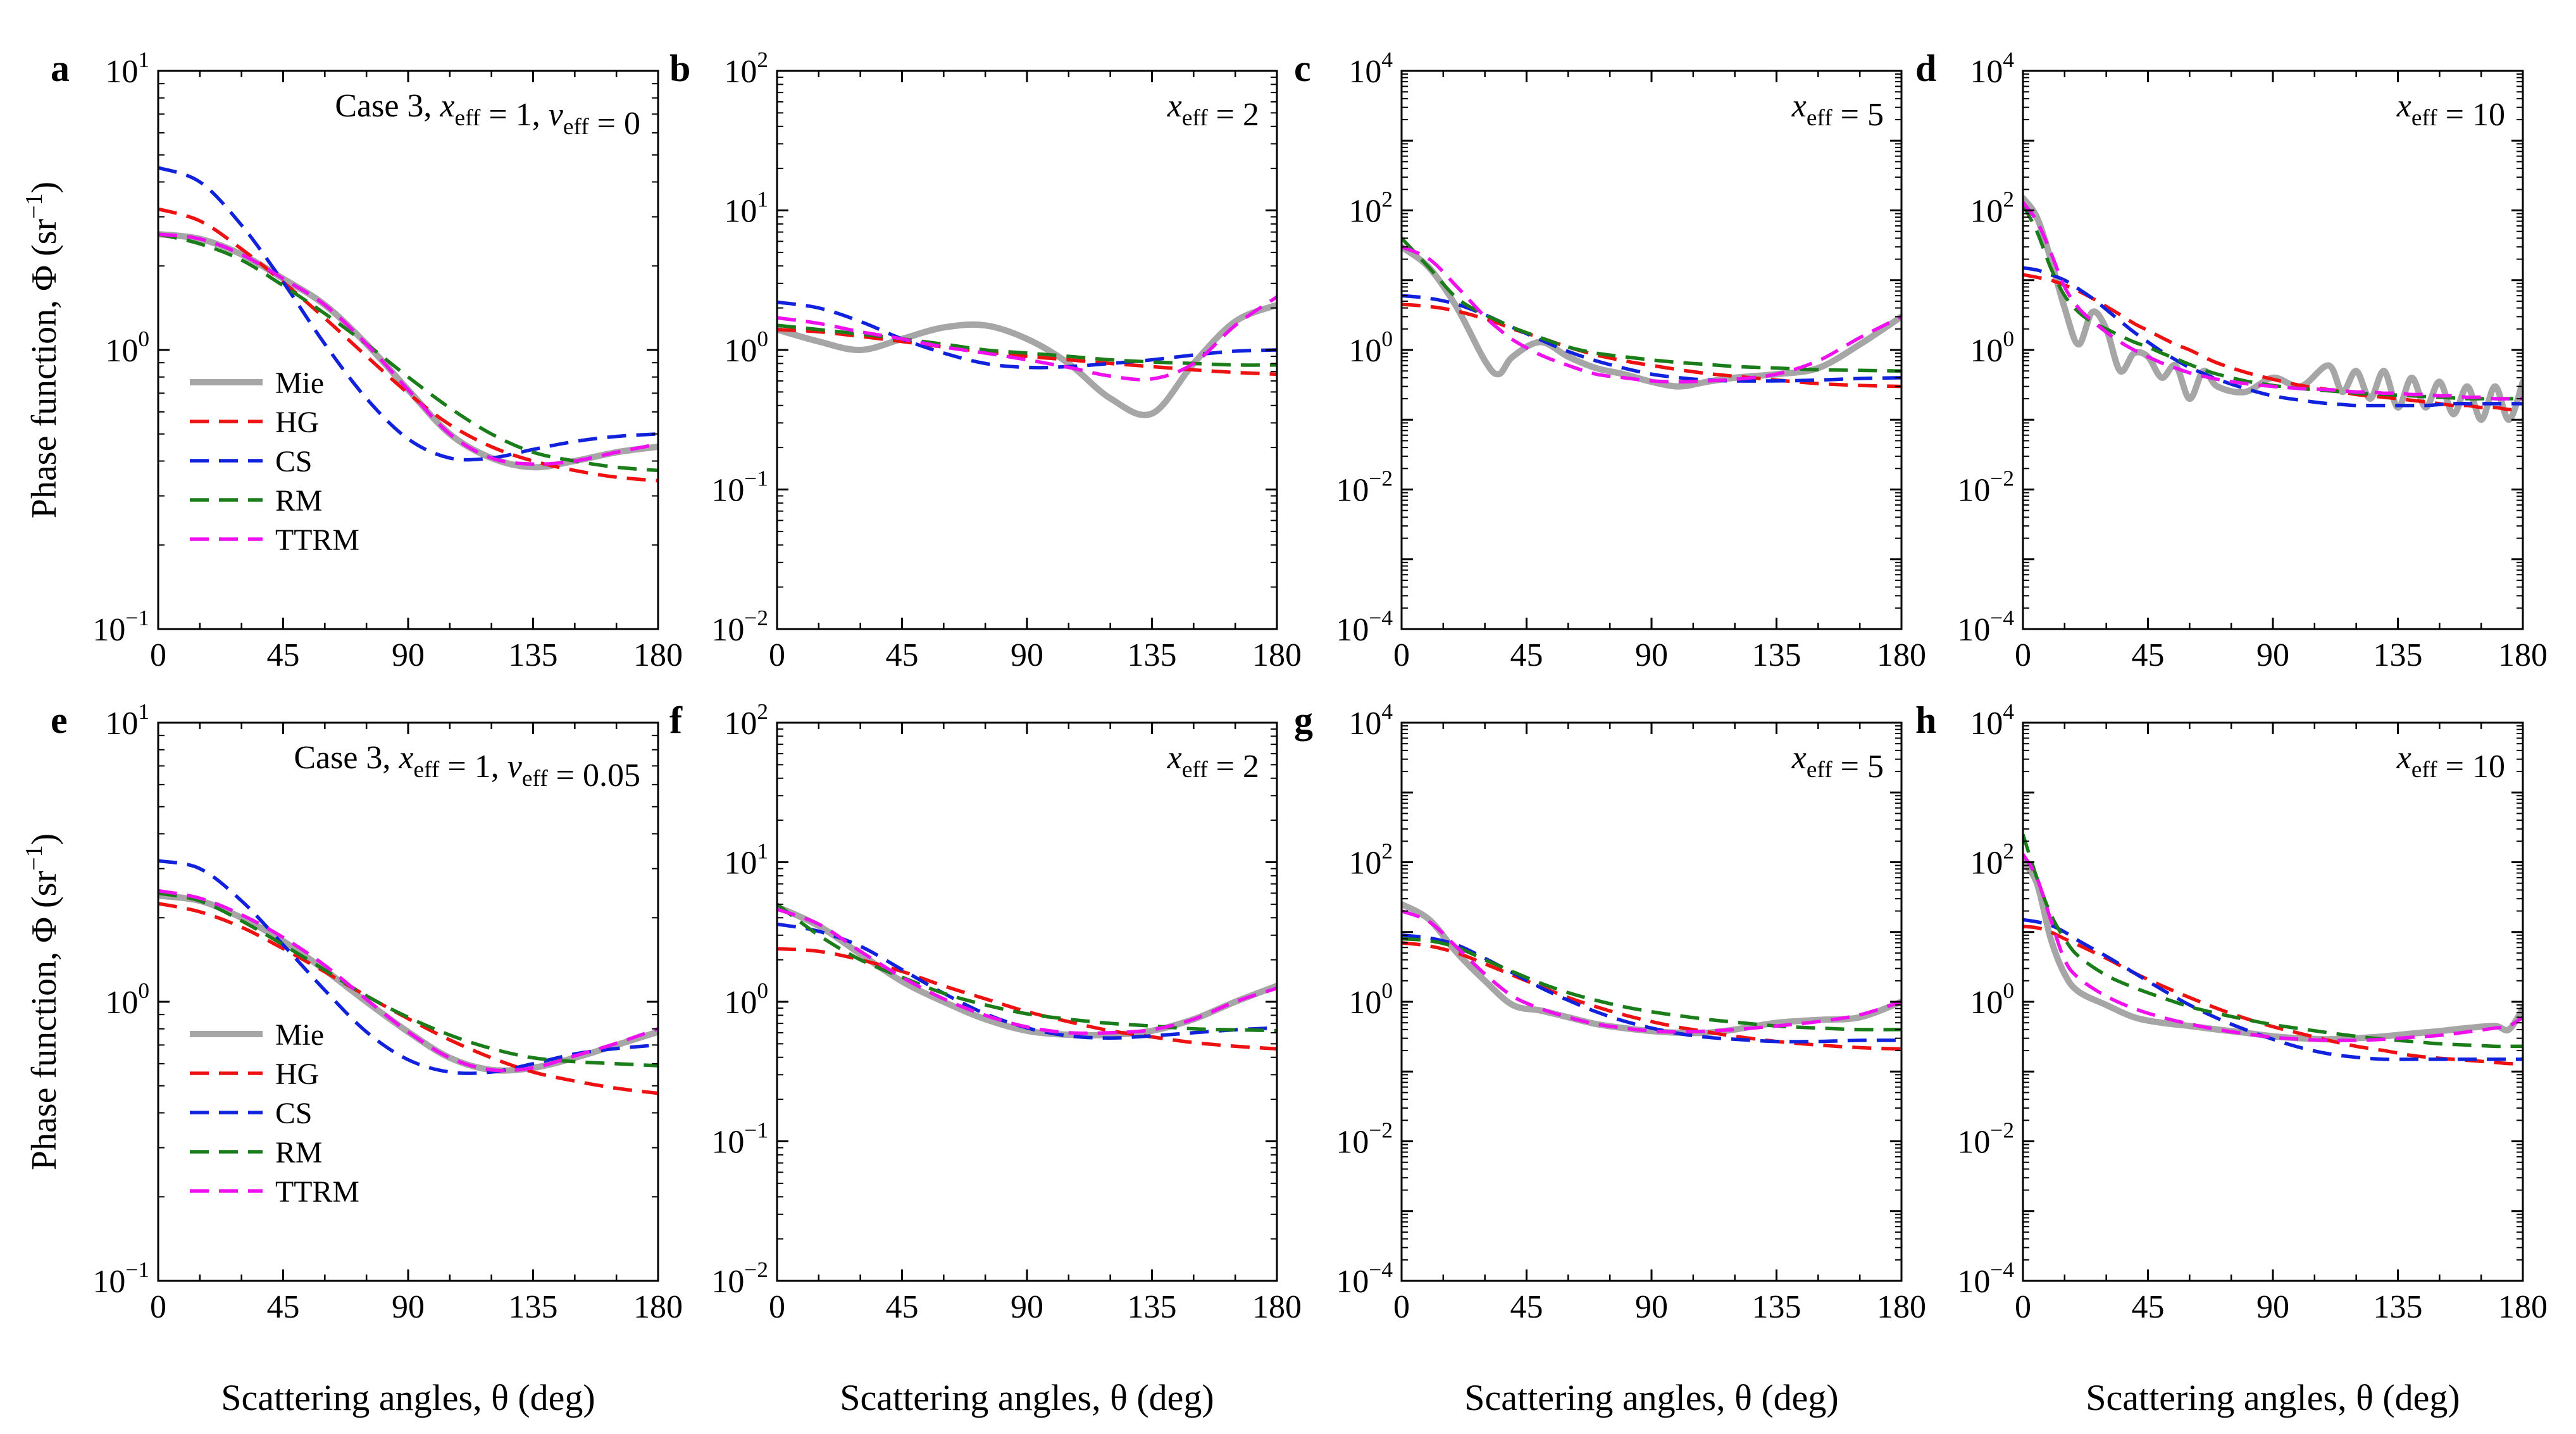  Describe the element at coordinates (739, 487) in the screenshot. I see `y-tick-label: 10⁻¹` at that location.